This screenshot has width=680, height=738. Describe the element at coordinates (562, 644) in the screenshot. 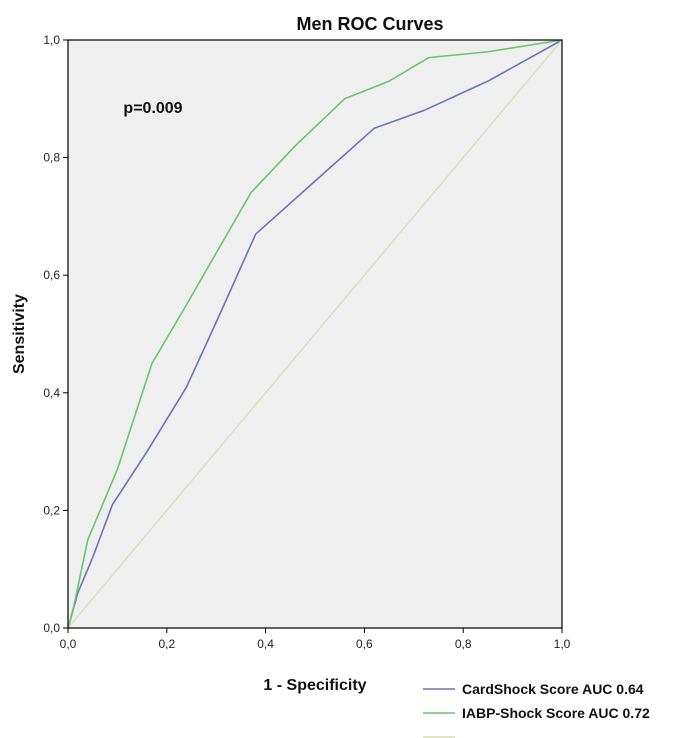

I see `x-tick-label: 1,0` at that location.